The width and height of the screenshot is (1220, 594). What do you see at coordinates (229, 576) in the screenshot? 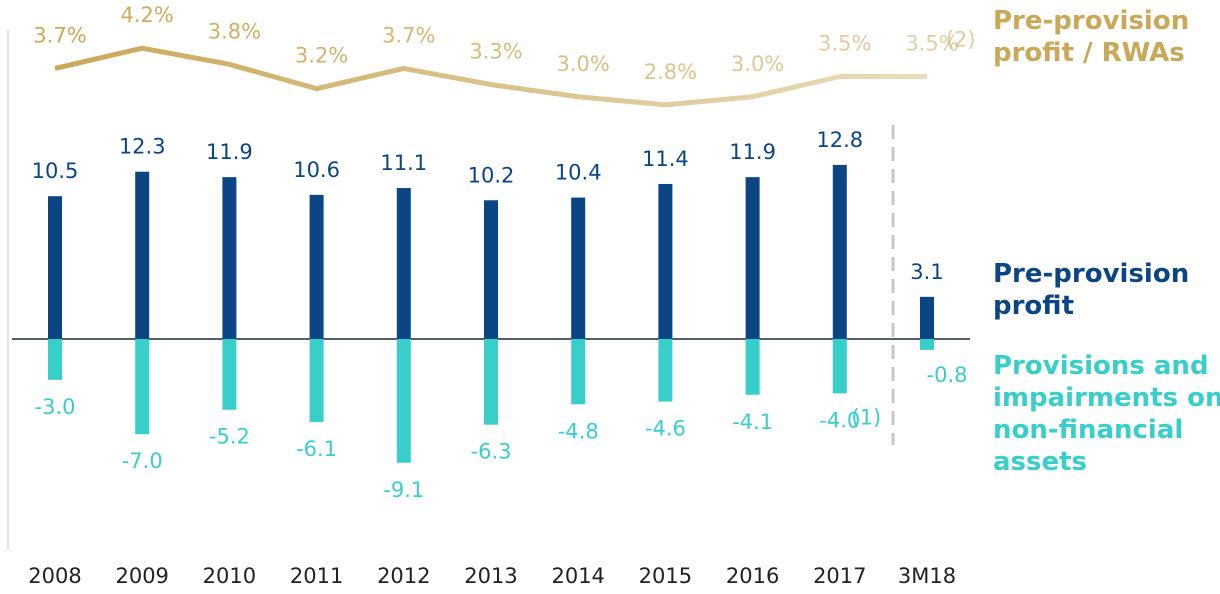
I see `x-tick-label: 2010` at bounding box center [229, 576].